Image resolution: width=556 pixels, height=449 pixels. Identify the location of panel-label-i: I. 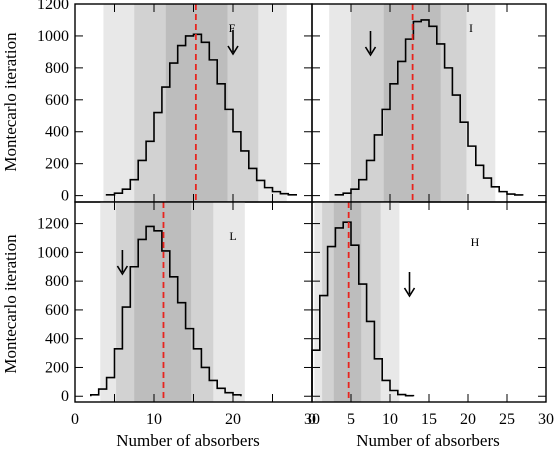
(471, 28).